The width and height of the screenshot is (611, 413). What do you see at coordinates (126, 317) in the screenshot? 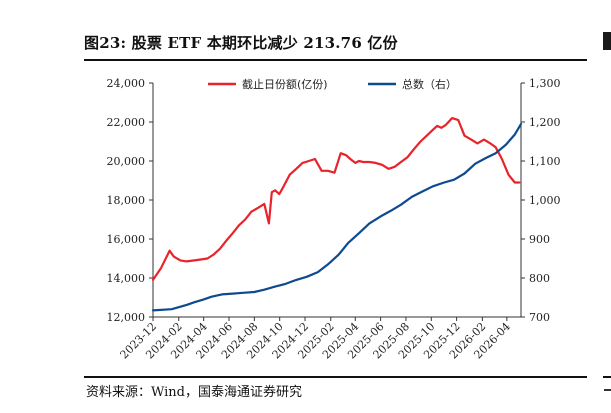
I see `left-tick-label: 12,000` at bounding box center [126, 317].